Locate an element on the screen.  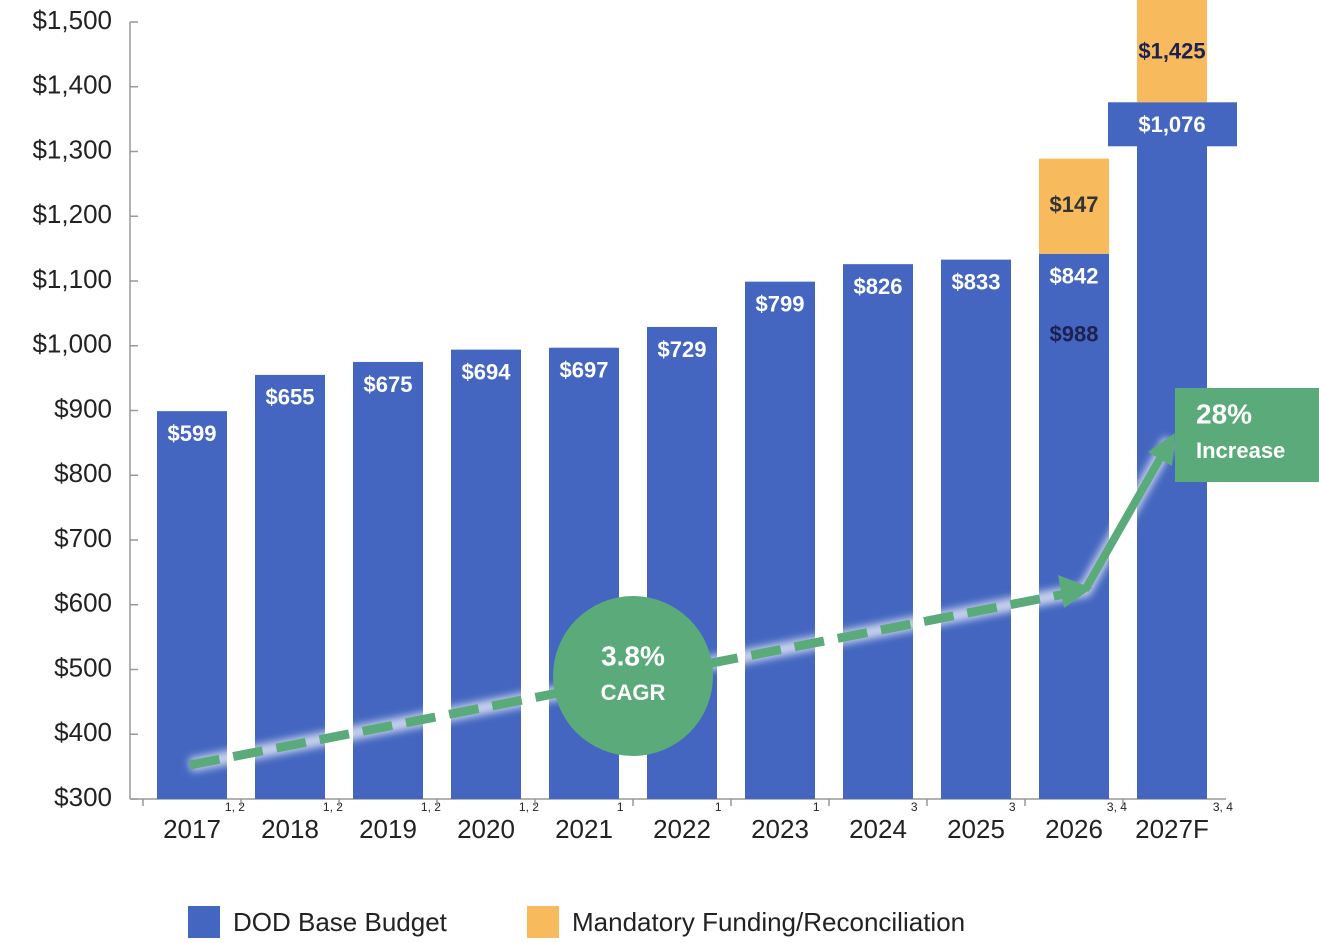
y-tick-label: $500 is located at coordinates (83, 667).